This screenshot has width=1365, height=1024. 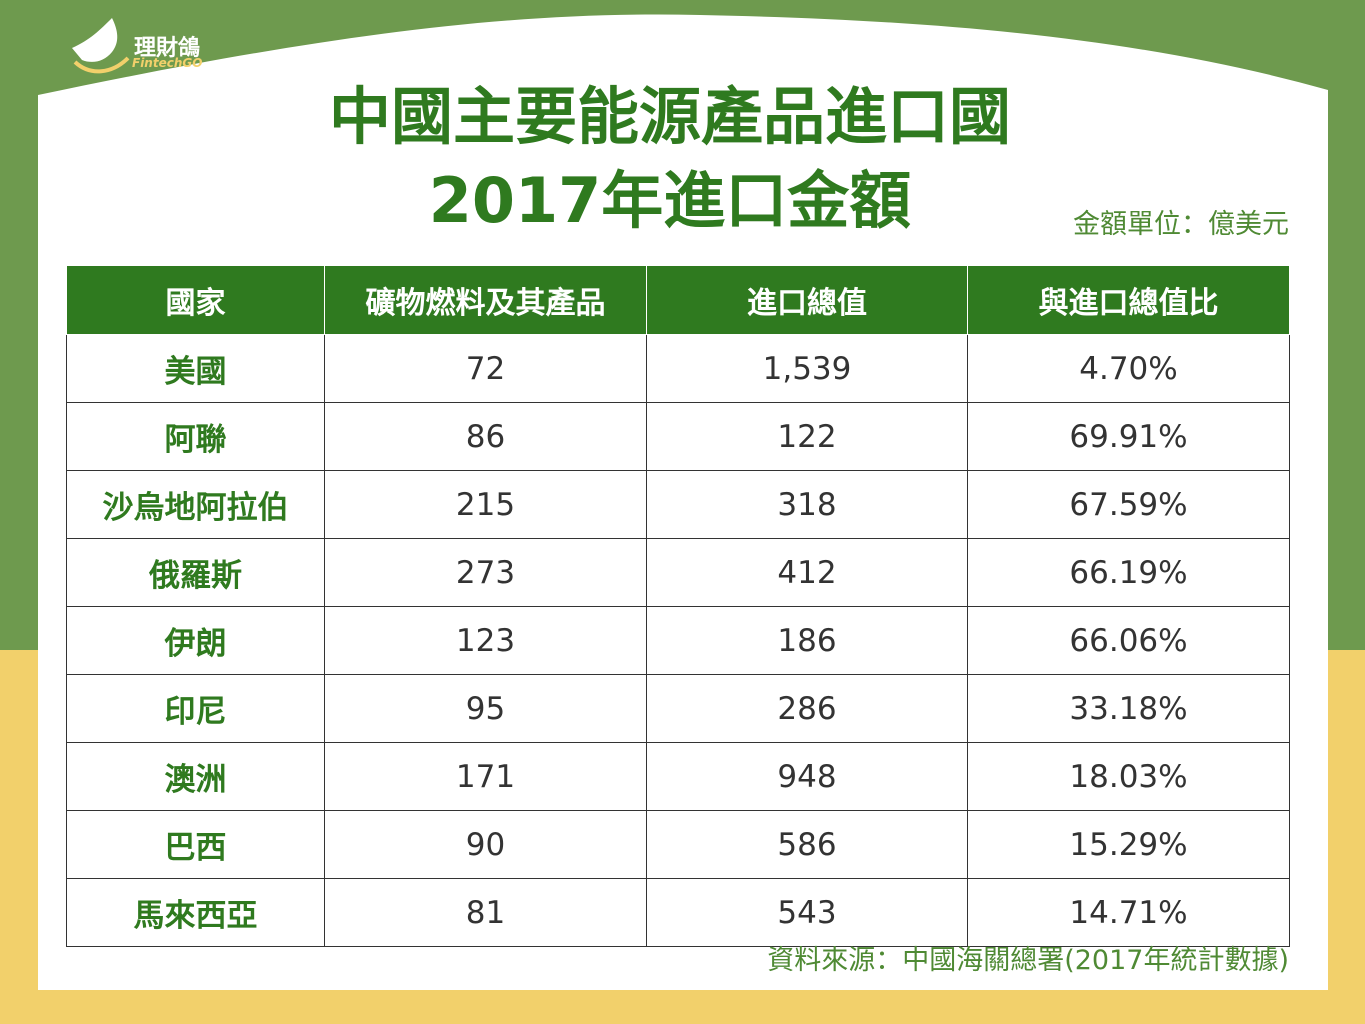 I want to click on table-row: 馬來西亞 81 543 14.71%, so click(x=678, y=912).